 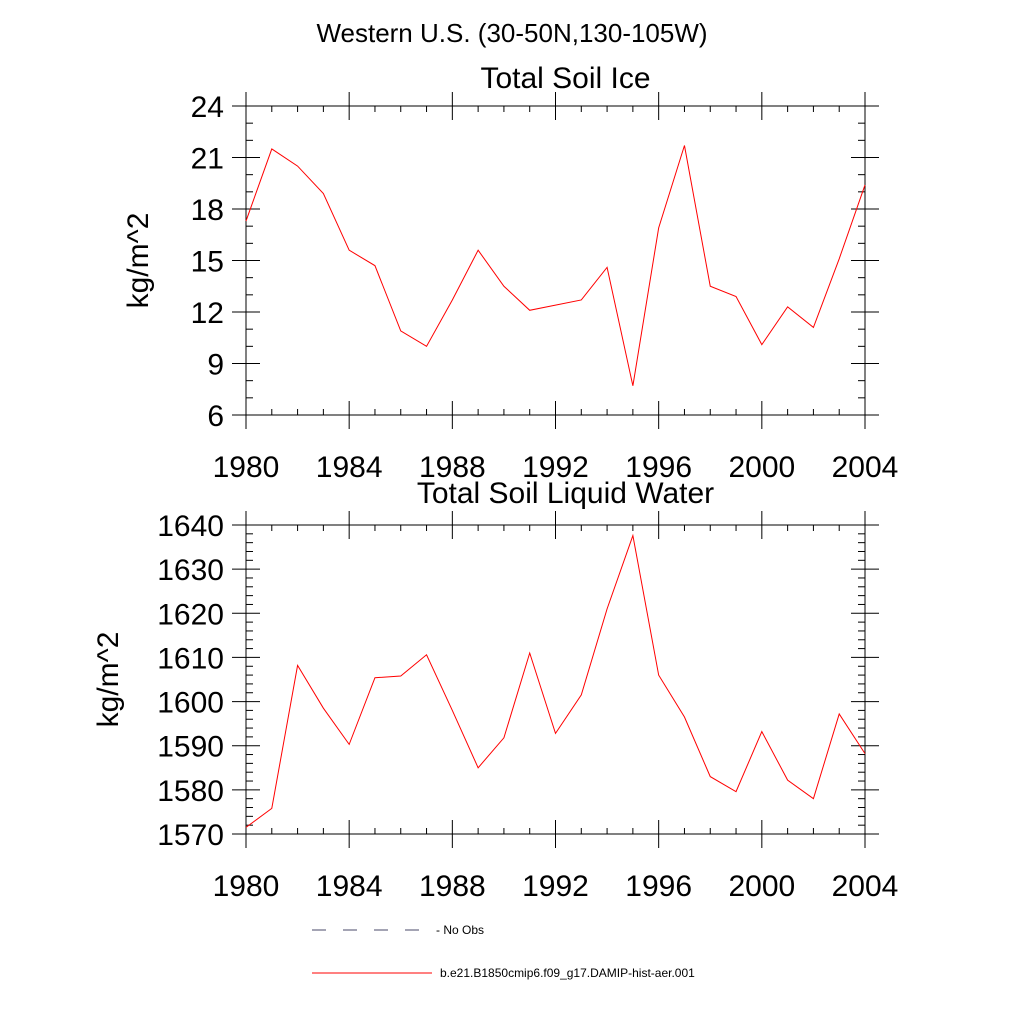 What do you see at coordinates (190, 526) in the screenshot?
I see `y-tick-label: 1640` at bounding box center [190, 526].